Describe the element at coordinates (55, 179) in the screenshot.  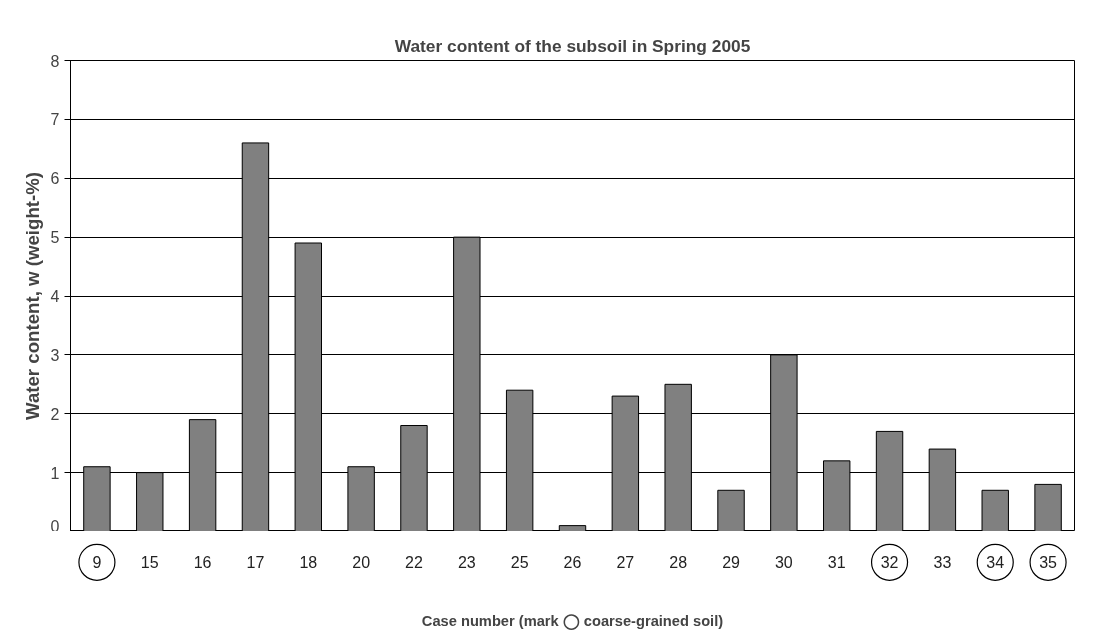
I see `y-tick-label: 6` at that location.